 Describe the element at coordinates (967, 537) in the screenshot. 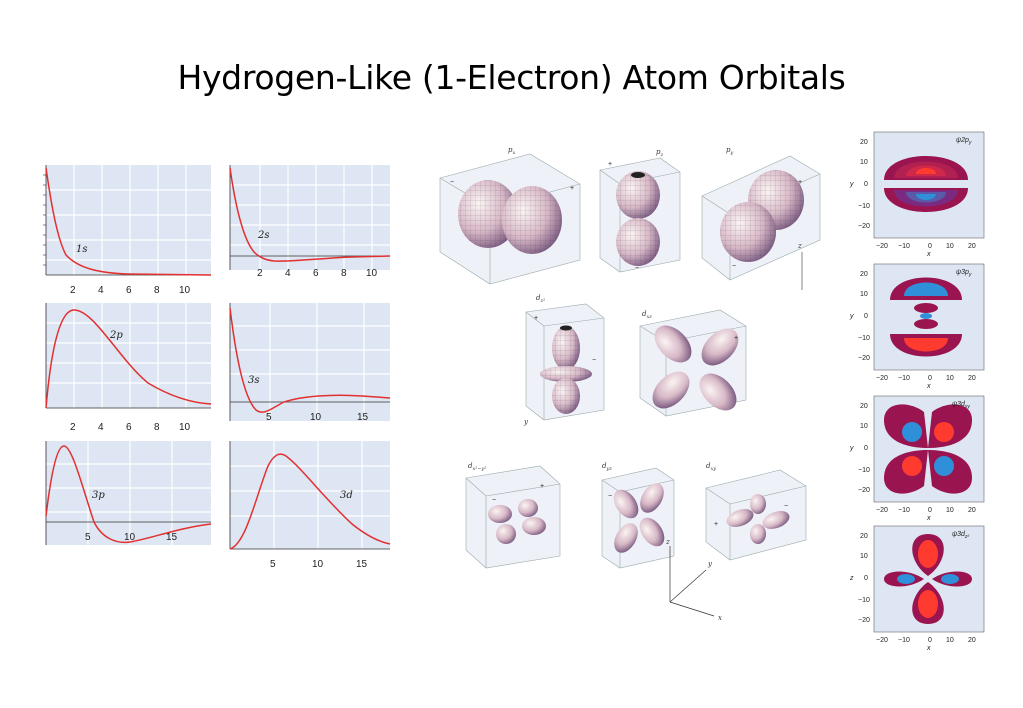

I see `contour-sub: z²` at that location.